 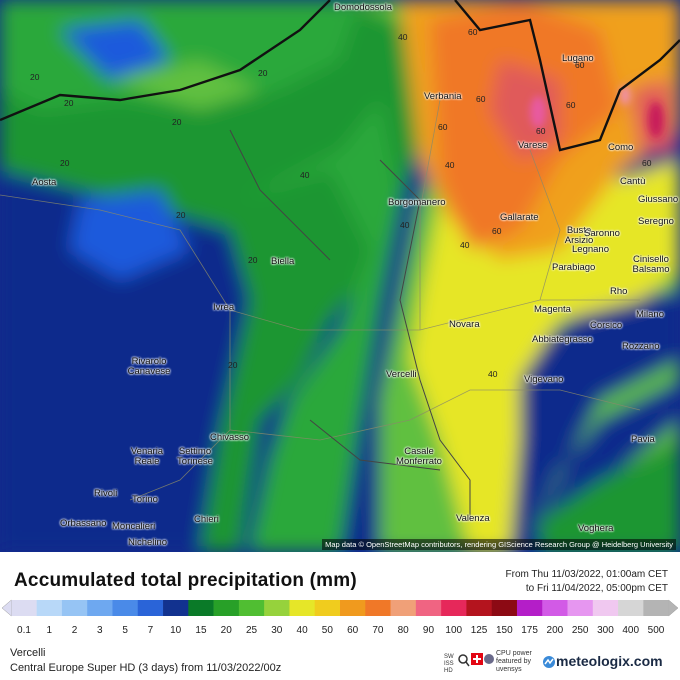 What do you see at coordinates (656, 630) in the screenshot?
I see `scale-label: 500` at bounding box center [656, 630].